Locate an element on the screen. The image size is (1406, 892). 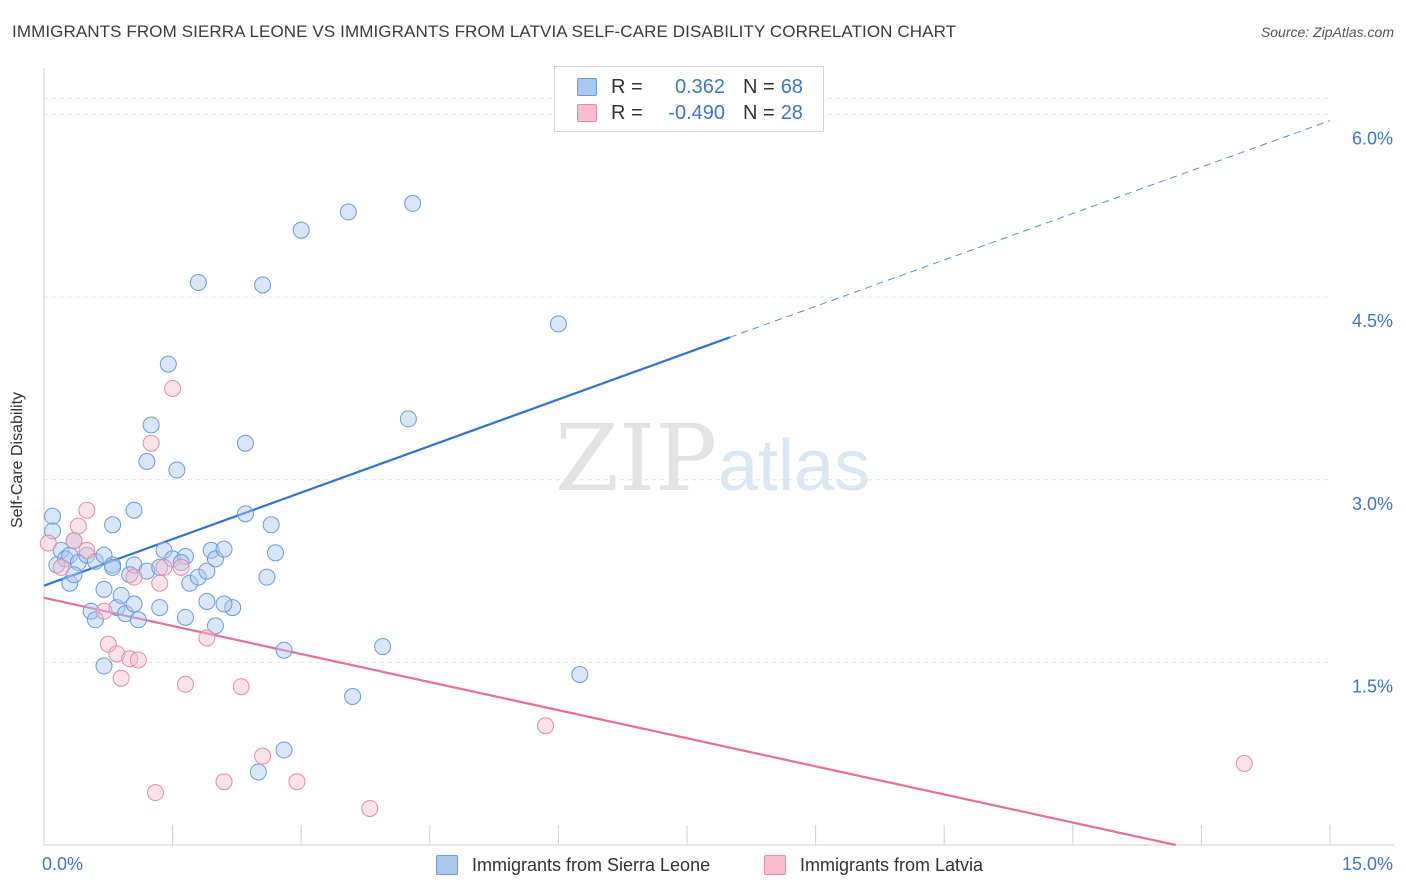
legend-row-latvia: R = -0.490 N = 28 is located at coordinates (690, 113).